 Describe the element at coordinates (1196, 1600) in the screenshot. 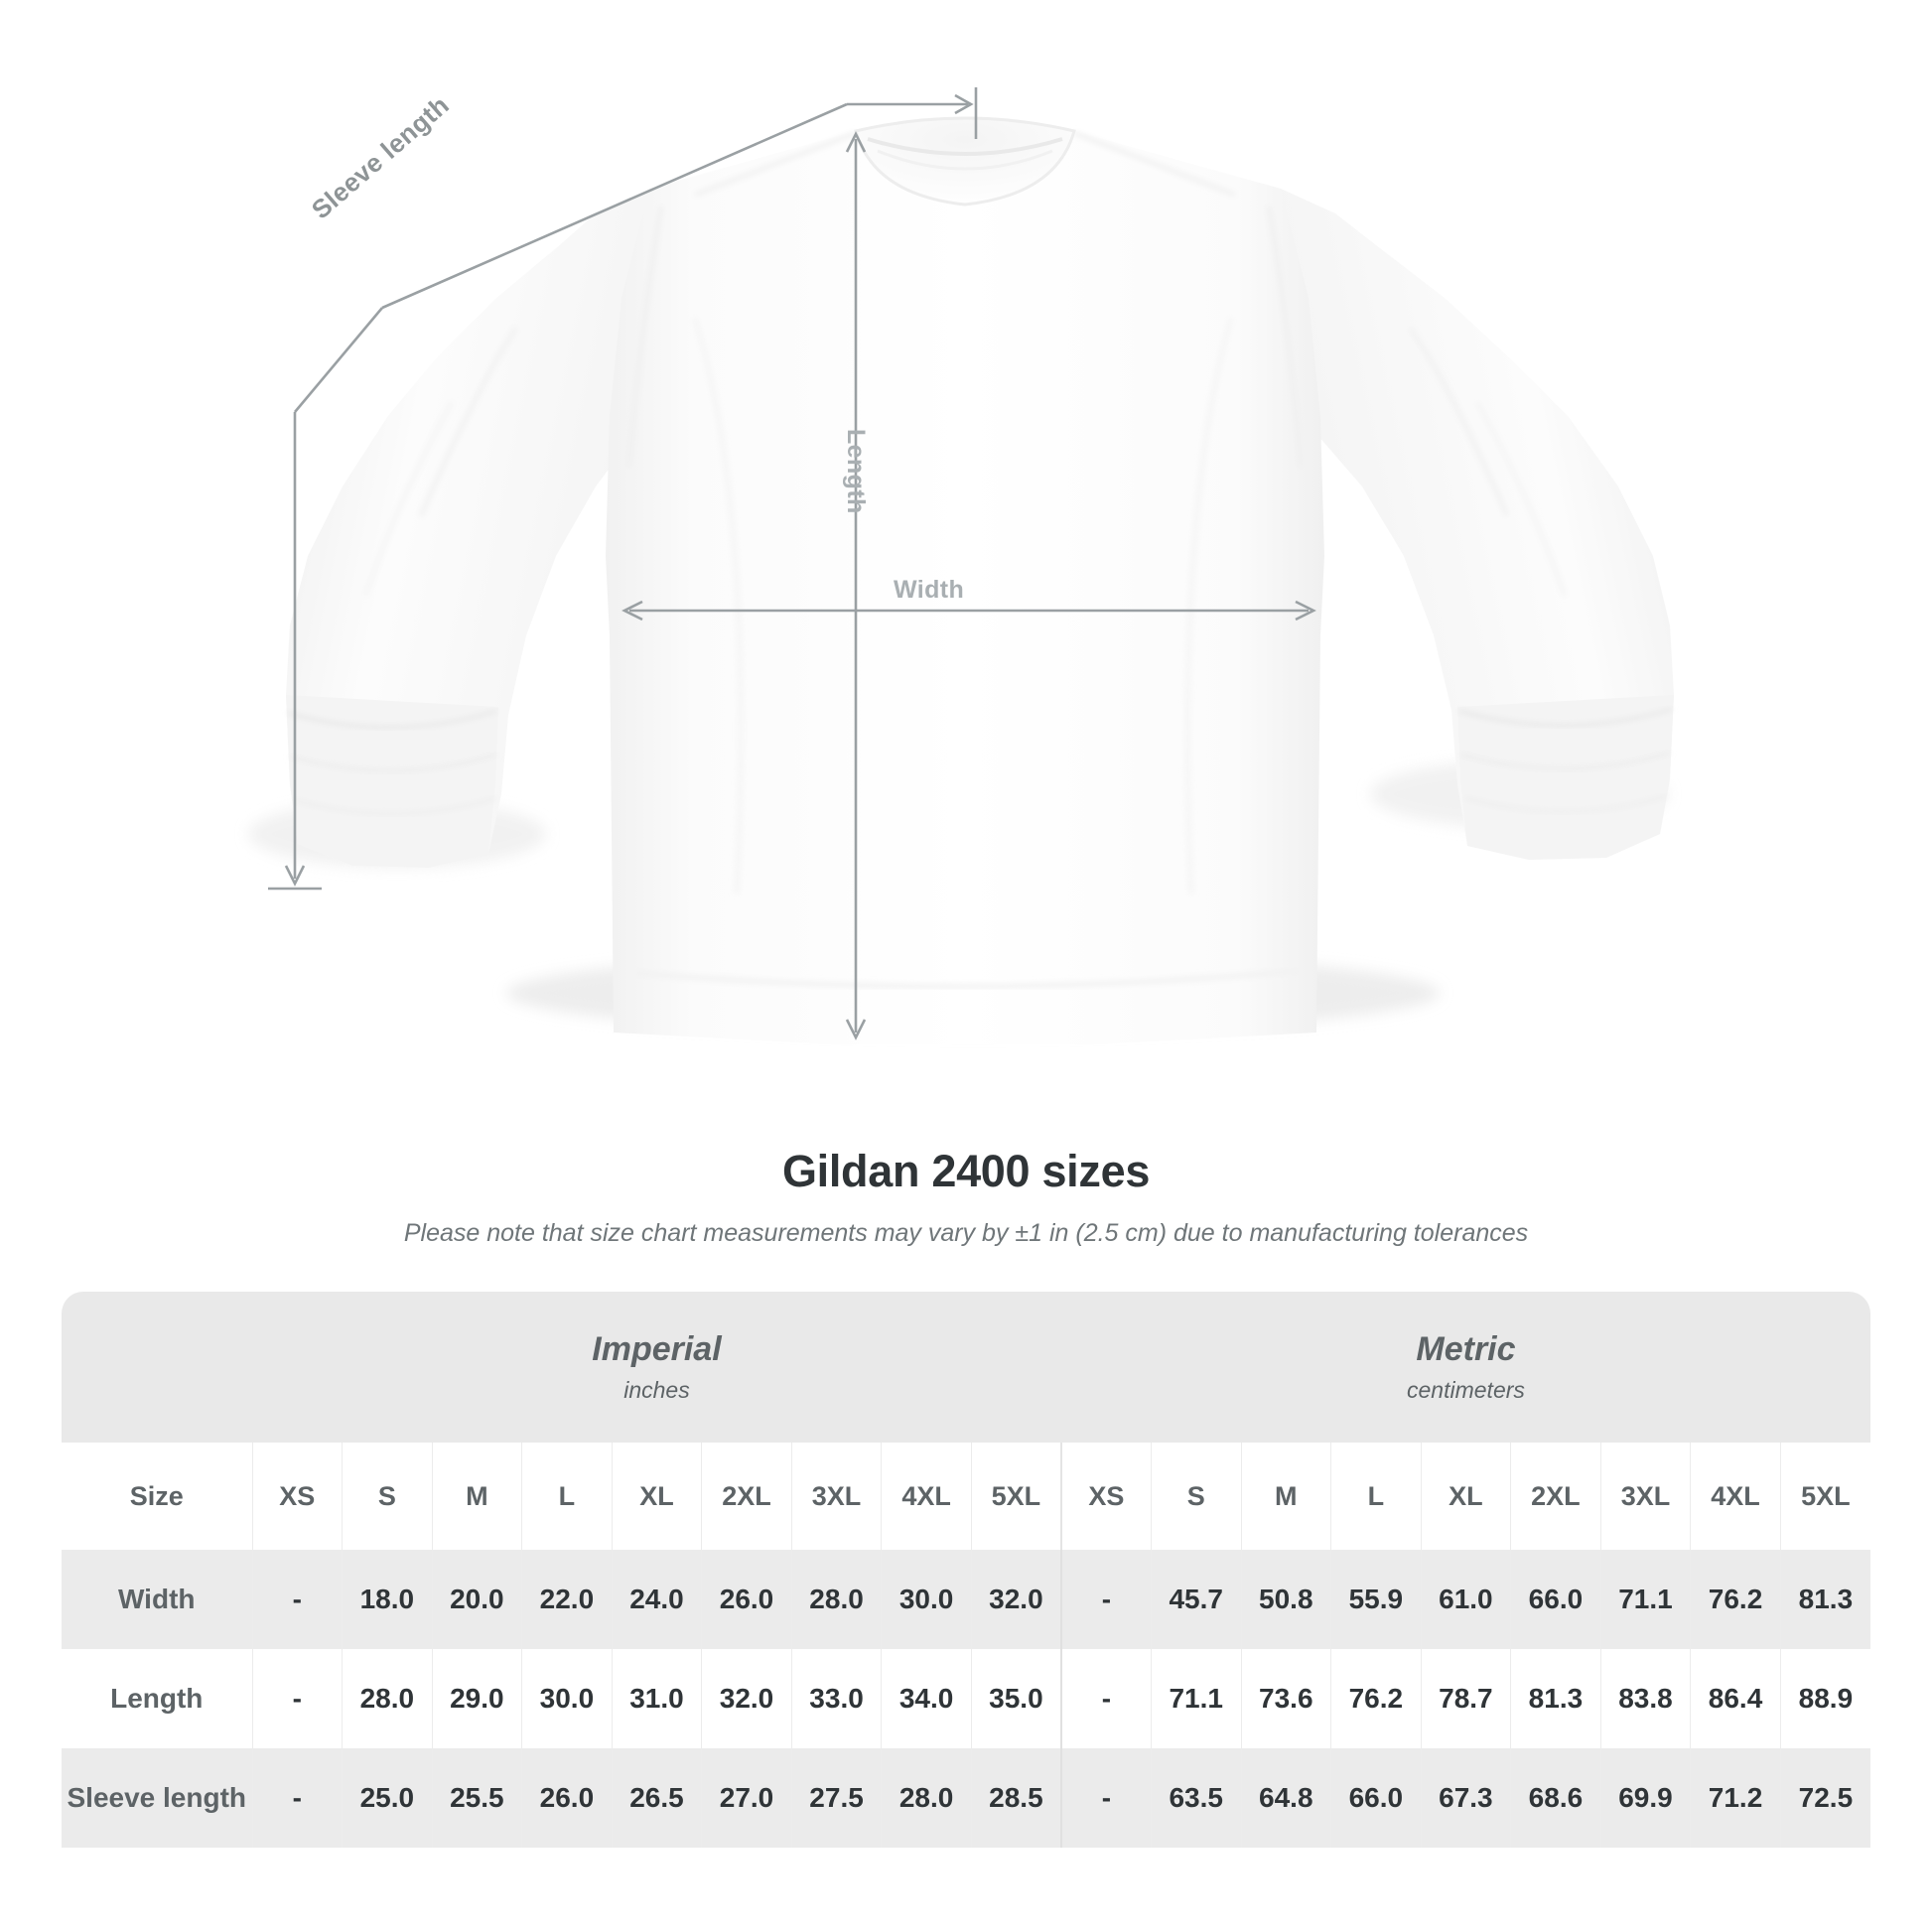

I see `cell-width-metric-s: 45.7` at that location.